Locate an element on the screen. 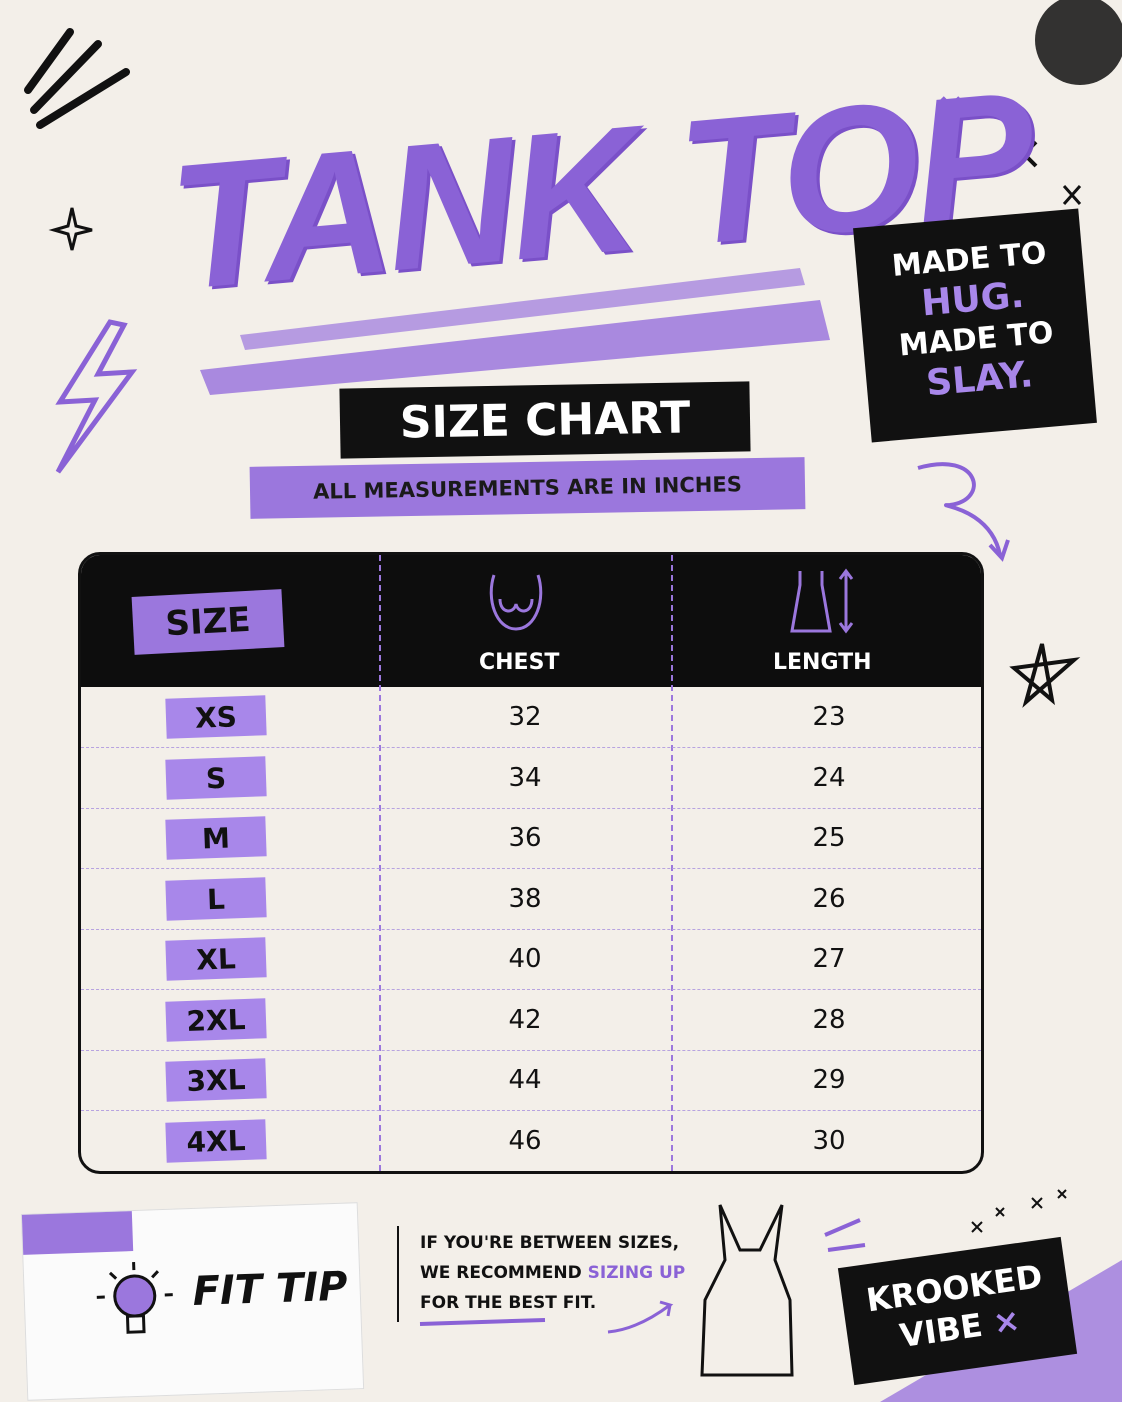  fit-tip-title: FIT TIP is located at coordinates (270, 1289).